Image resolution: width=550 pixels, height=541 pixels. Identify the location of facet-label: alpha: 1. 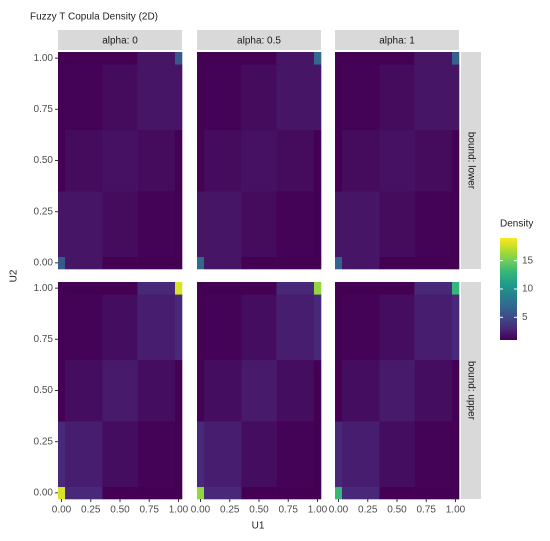
(397, 41).